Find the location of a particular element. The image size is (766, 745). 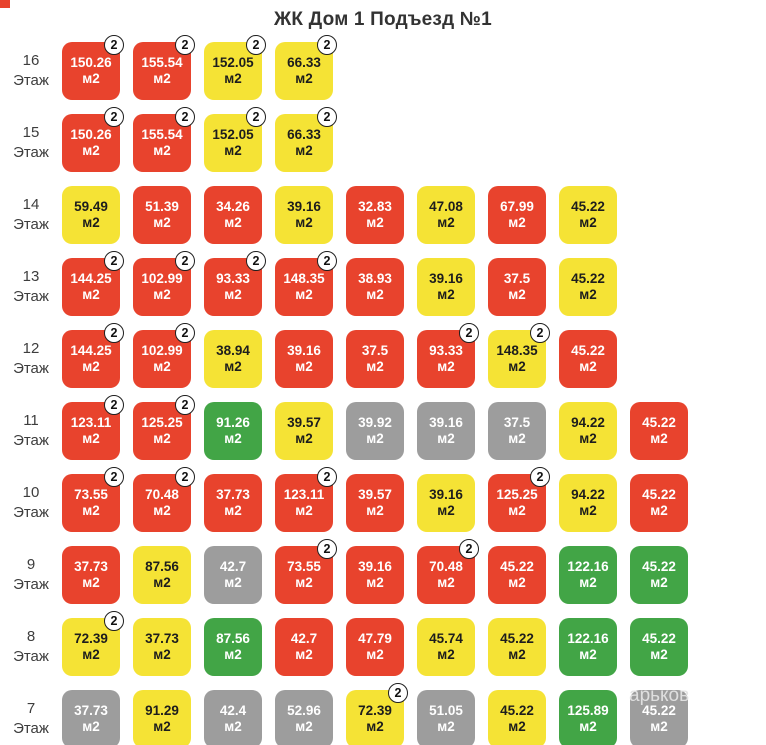

unit-area: 45.74 is located at coordinates (446, 638).